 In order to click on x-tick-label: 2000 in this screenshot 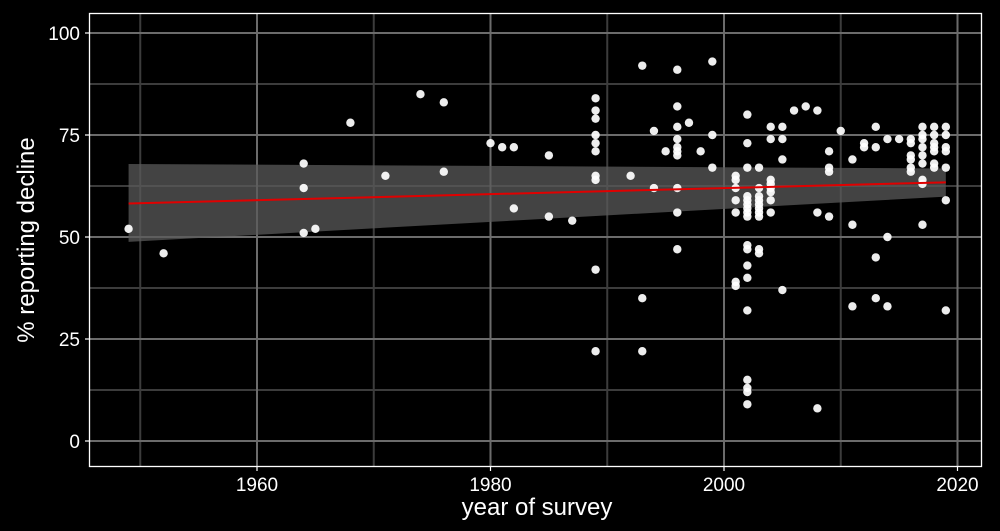, I will do `click(724, 485)`.